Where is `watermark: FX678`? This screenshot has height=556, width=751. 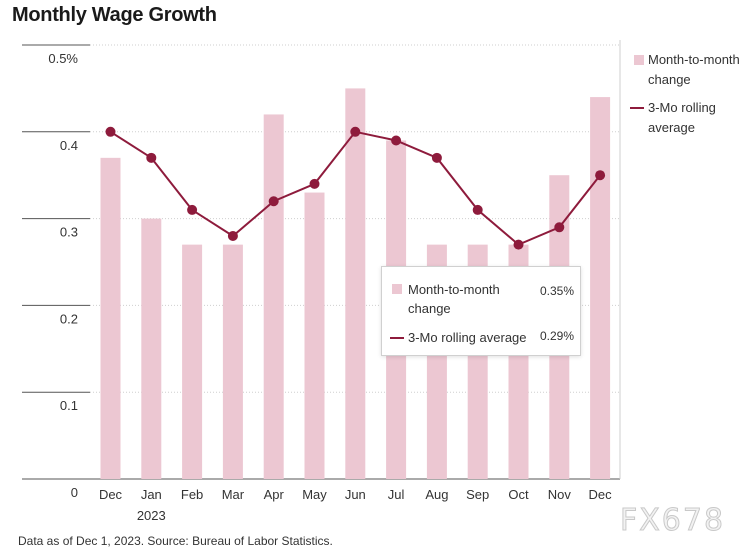 watermark: FX678 is located at coordinates (672, 521).